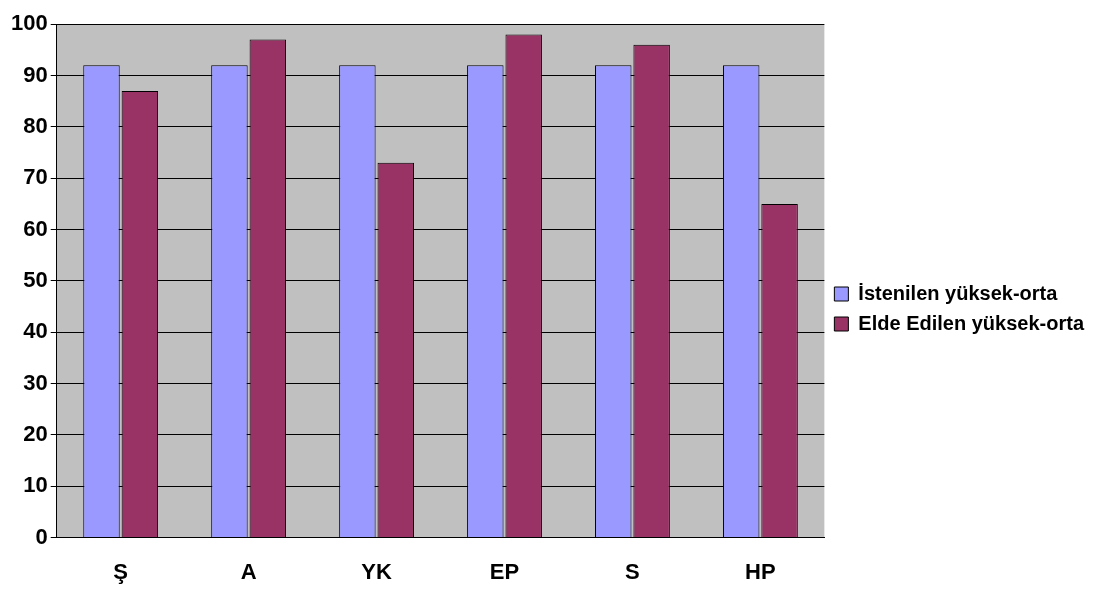  I want to click on legend-label: Elde Edilen yüksek-orta, so click(971, 322).